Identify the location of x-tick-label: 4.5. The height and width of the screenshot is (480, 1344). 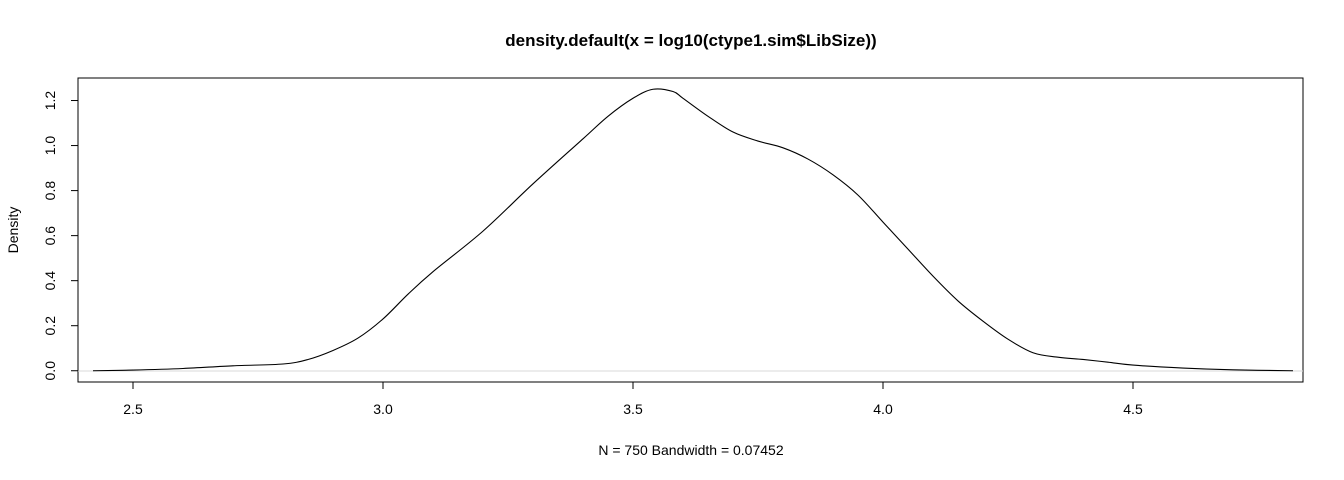
(1133, 409).